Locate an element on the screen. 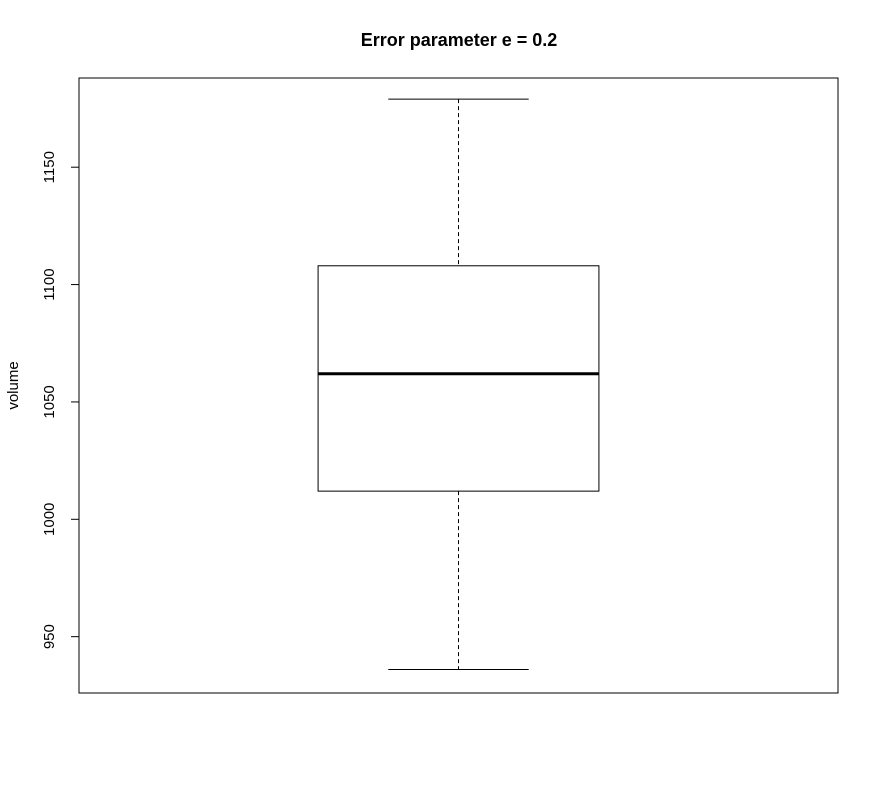 The width and height of the screenshot is (879, 792). y-axis-label: volume is located at coordinates (13, 385).